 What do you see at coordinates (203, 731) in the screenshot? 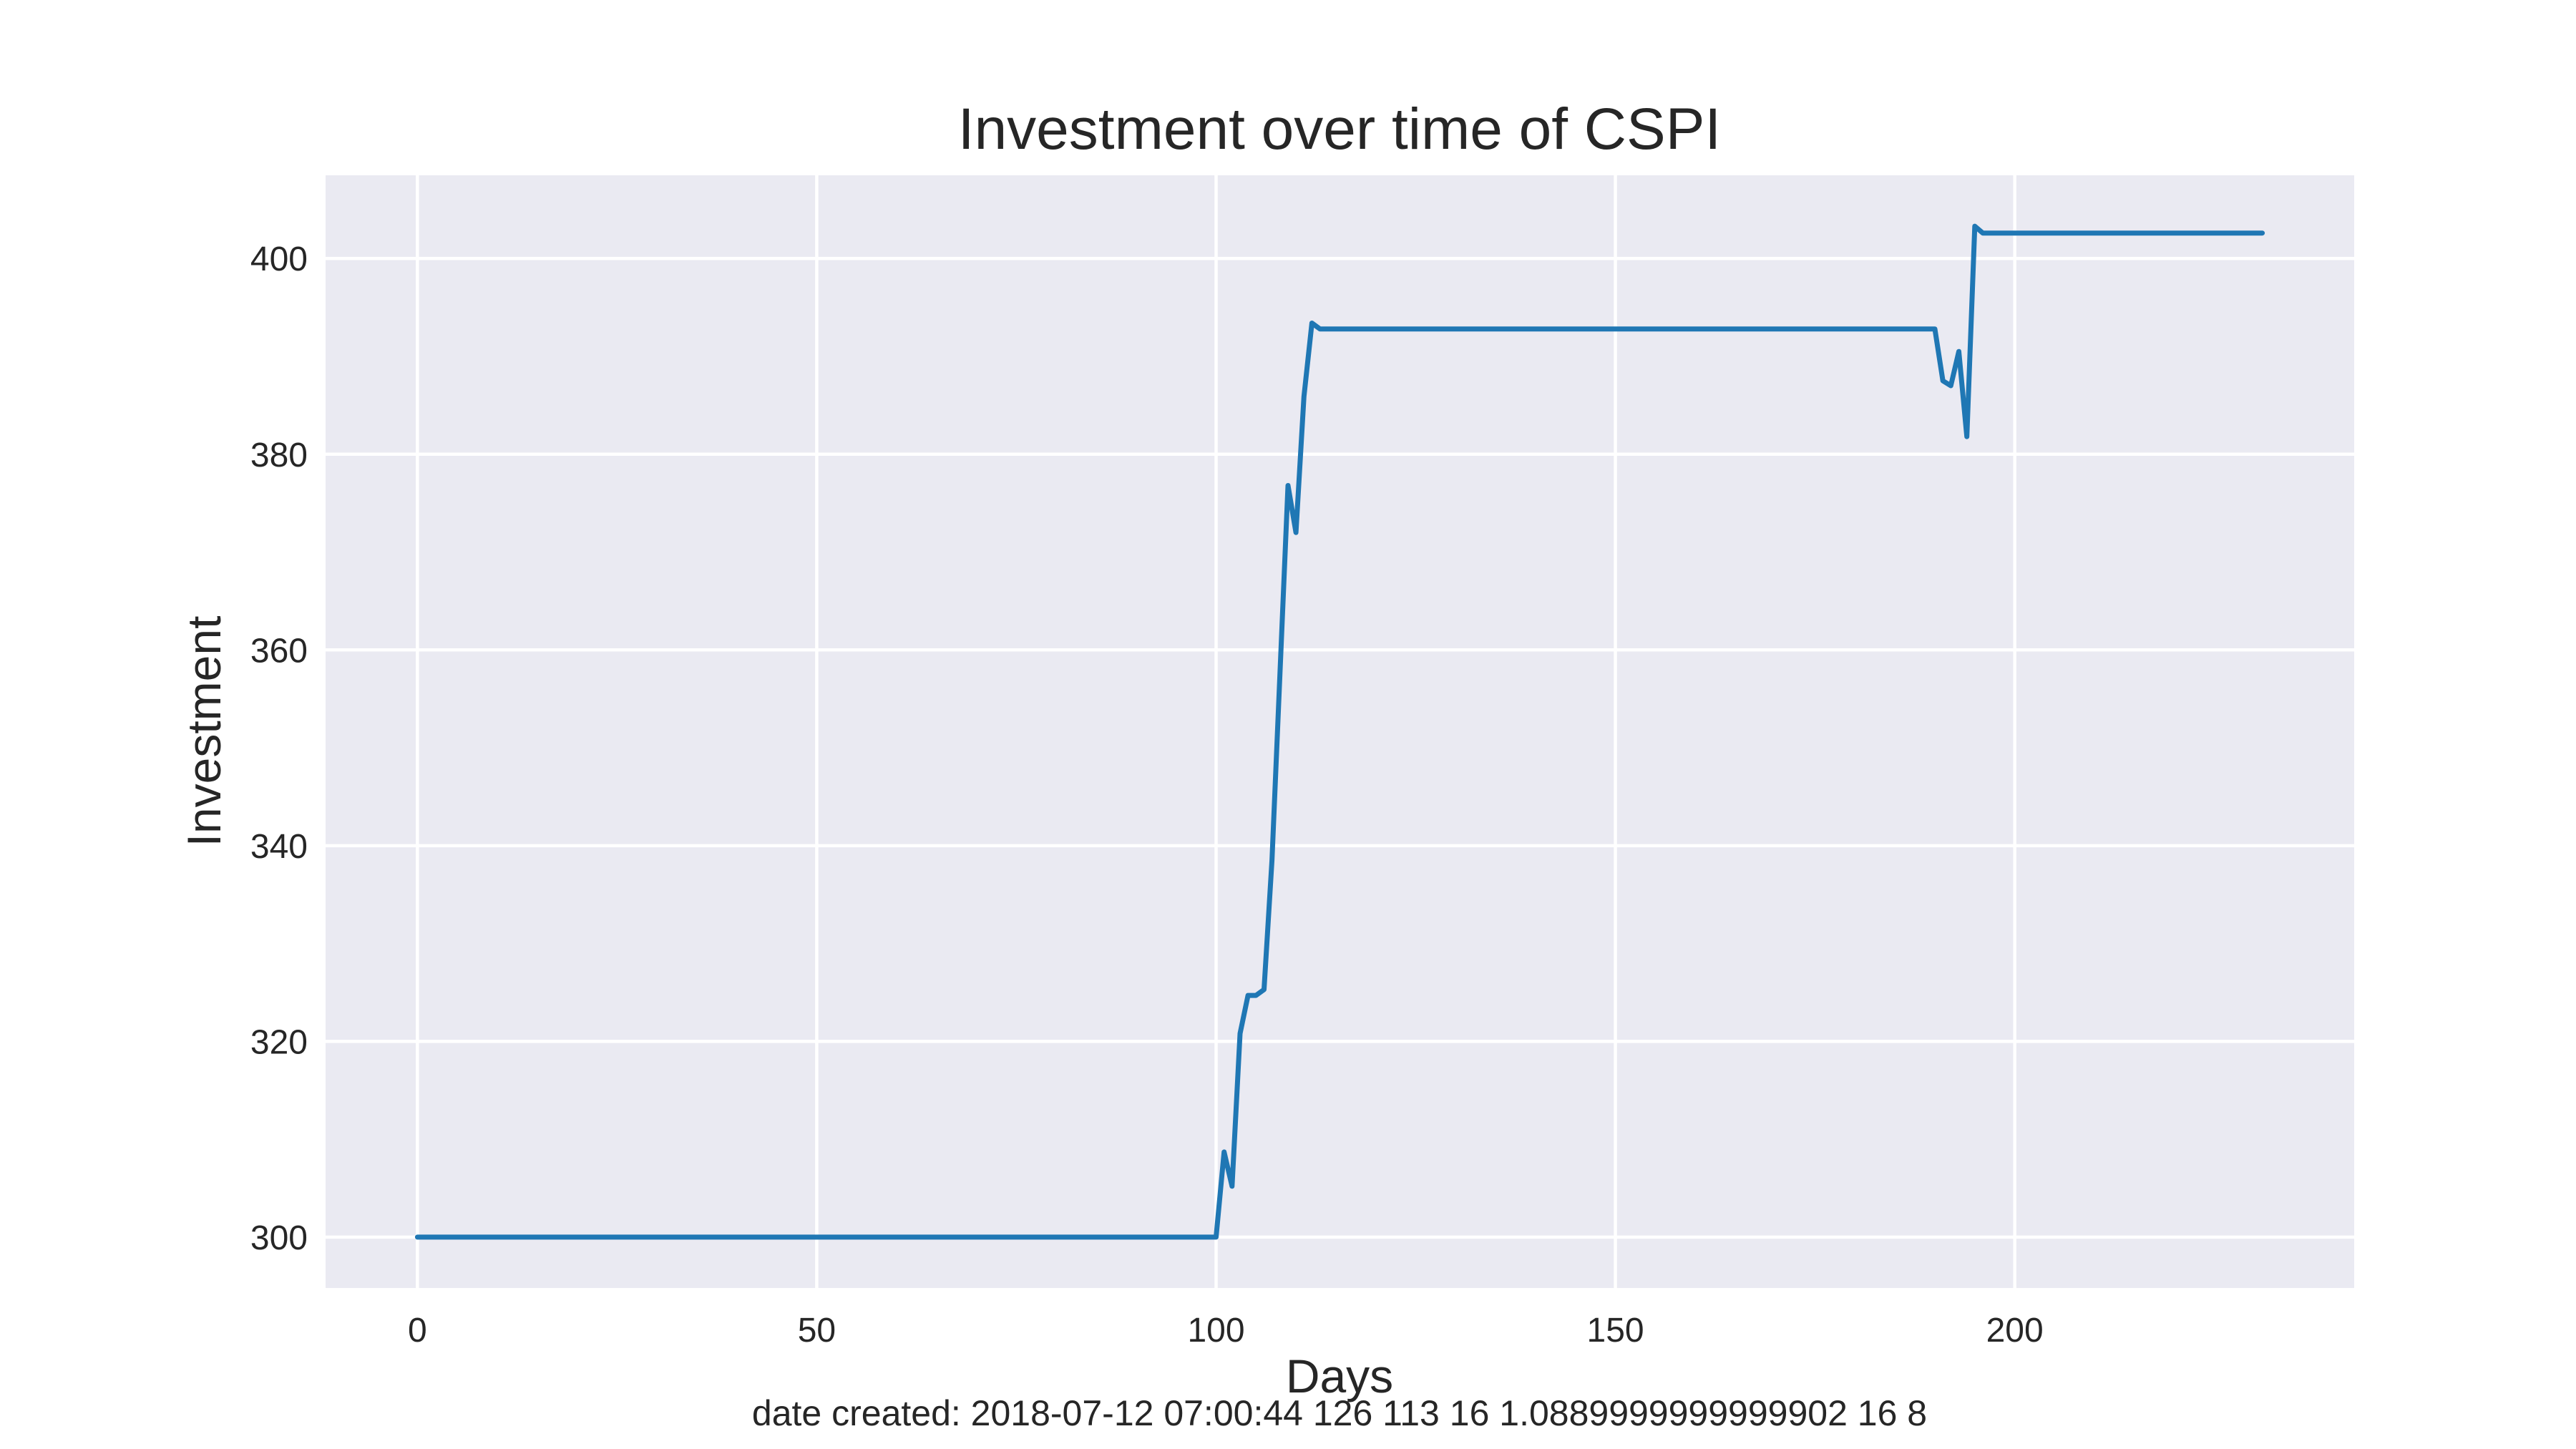
I see `y-axis-label: Investment` at bounding box center [203, 731].